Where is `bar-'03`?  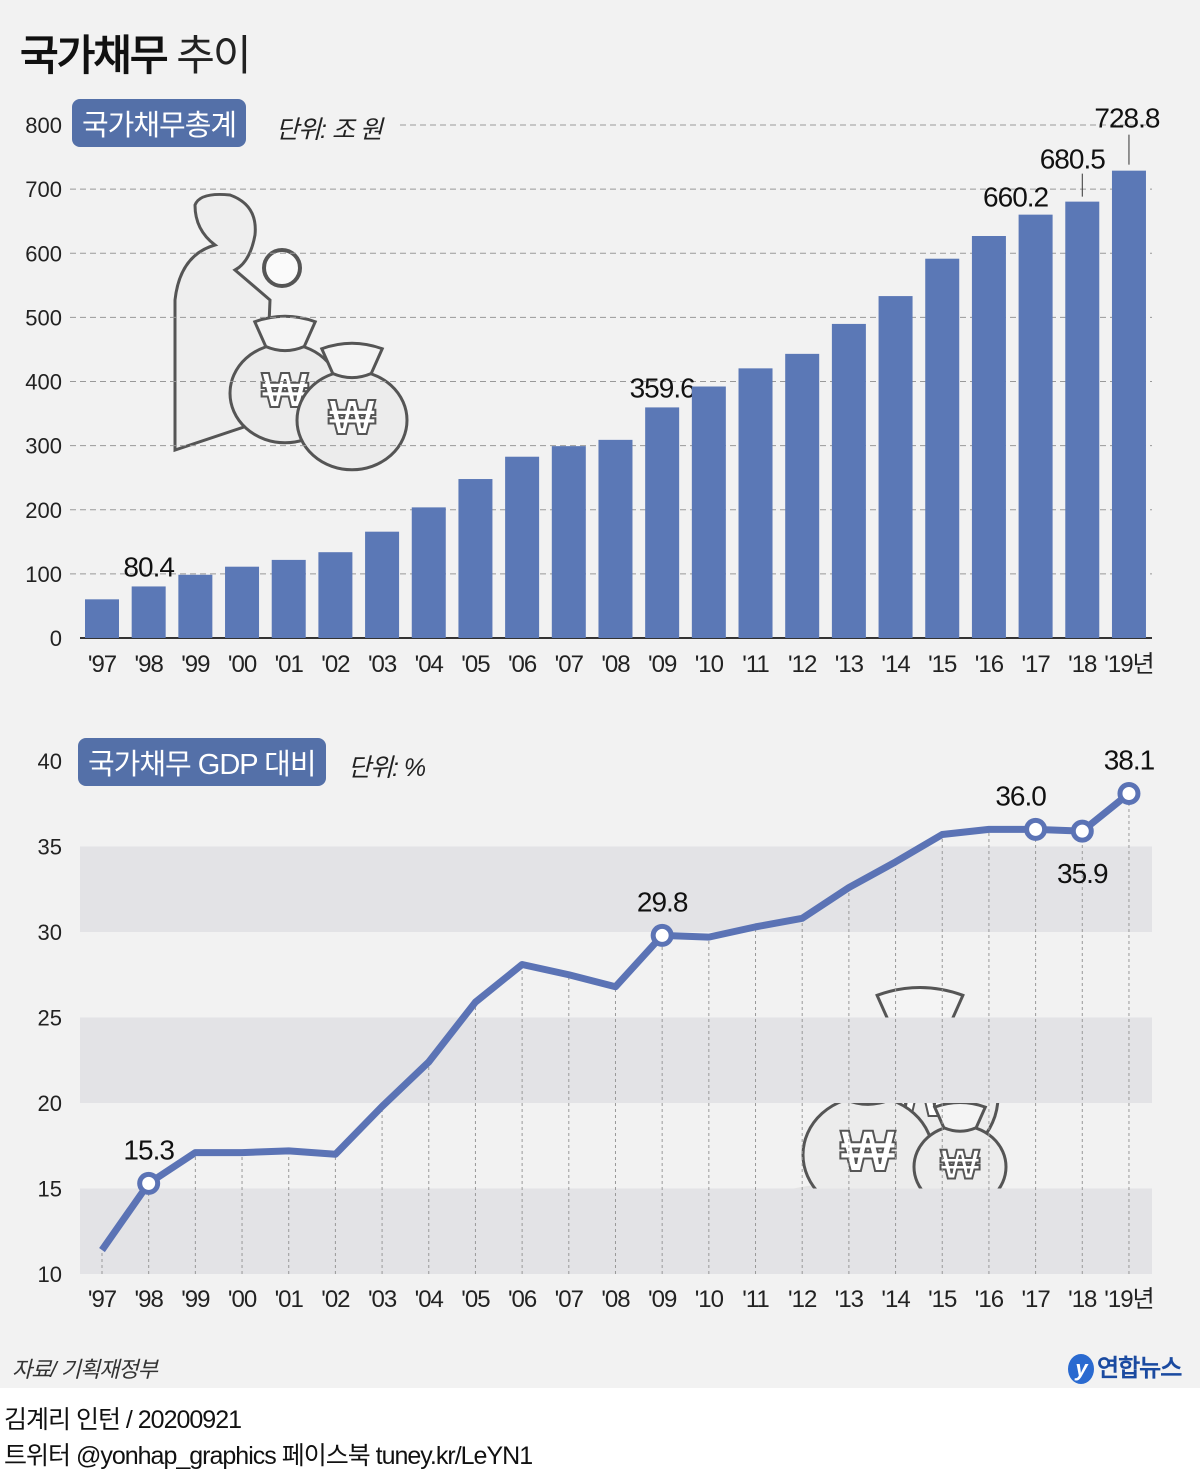
bar-'03 is located at coordinates (382, 584).